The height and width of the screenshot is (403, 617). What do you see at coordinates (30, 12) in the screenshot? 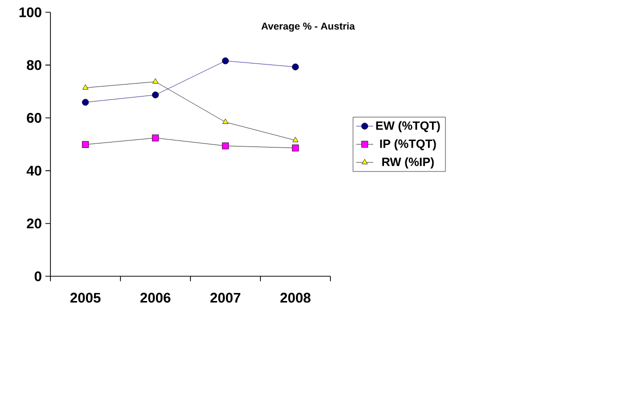
I see `y-tick-label: 100` at bounding box center [30, 12].